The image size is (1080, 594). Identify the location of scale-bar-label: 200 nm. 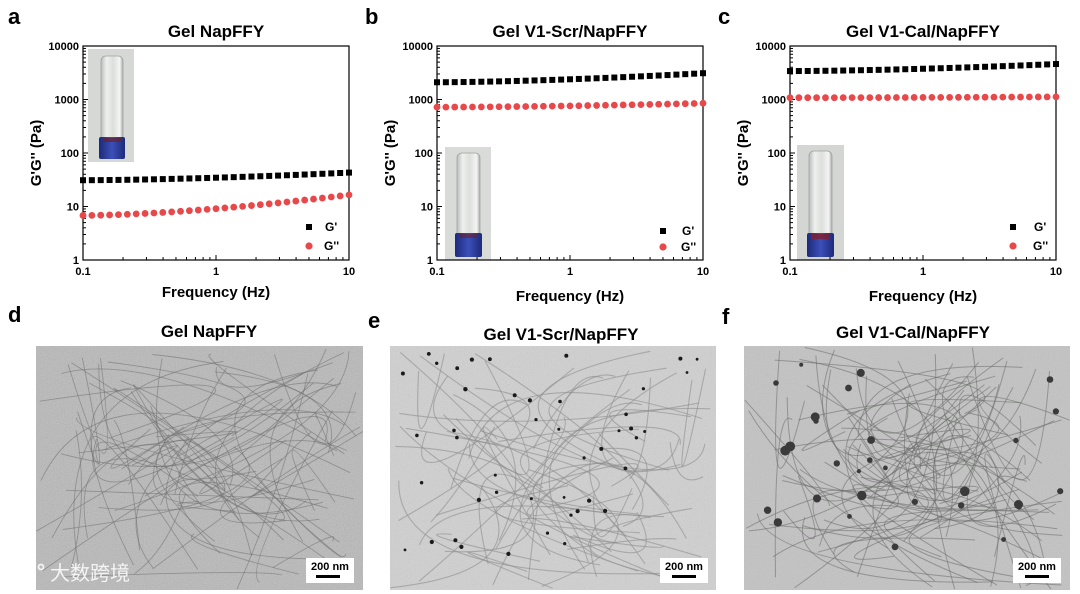
(684, 567).